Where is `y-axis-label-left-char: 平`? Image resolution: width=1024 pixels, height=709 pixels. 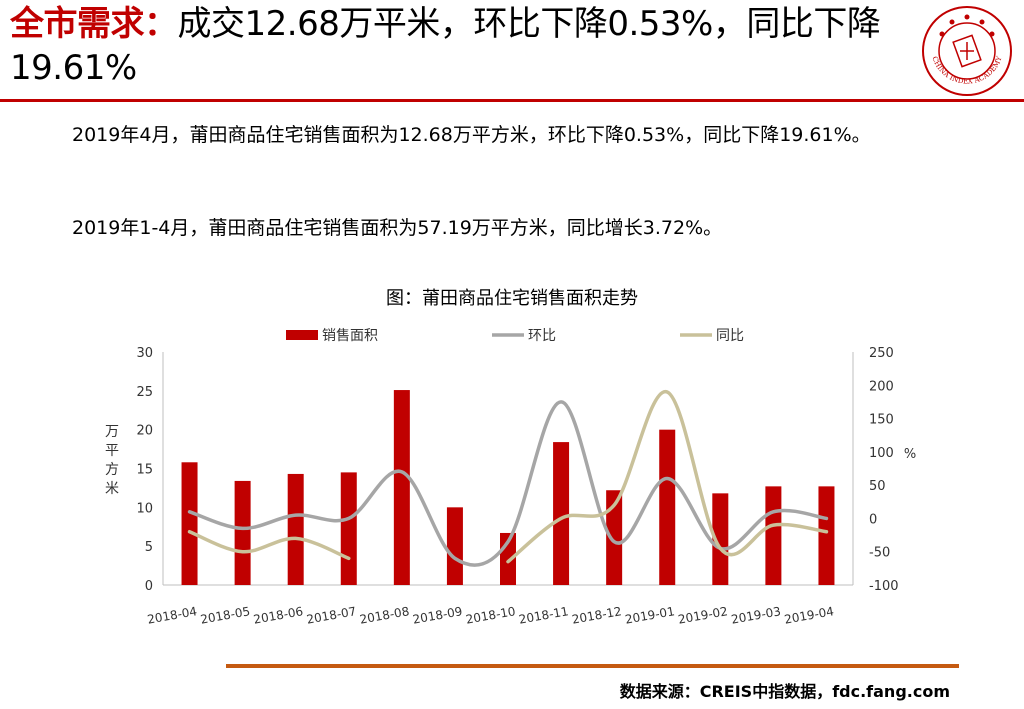
y-axis-label-left-char: 平 is located at coordinates (112, 451).